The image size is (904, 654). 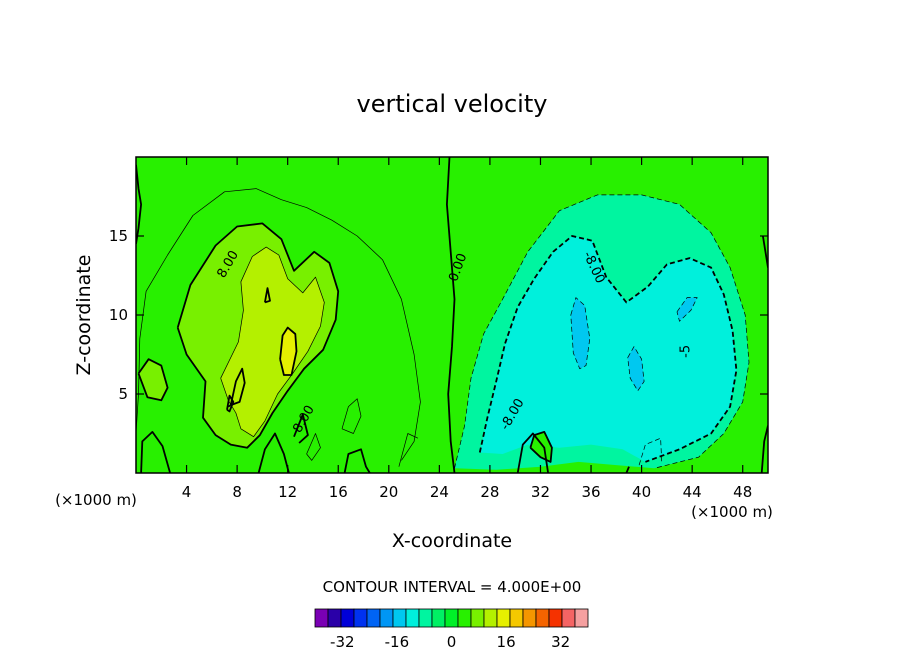 What do you see at coordinates (388, 492) in the screenshot?
I see `x-tick-label-4: 20` at bounding box center [388, 492].